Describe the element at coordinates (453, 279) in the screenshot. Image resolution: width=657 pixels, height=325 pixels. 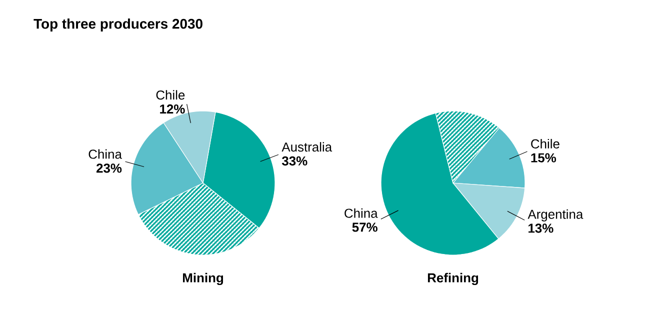
I see `text: Refining` at that location.